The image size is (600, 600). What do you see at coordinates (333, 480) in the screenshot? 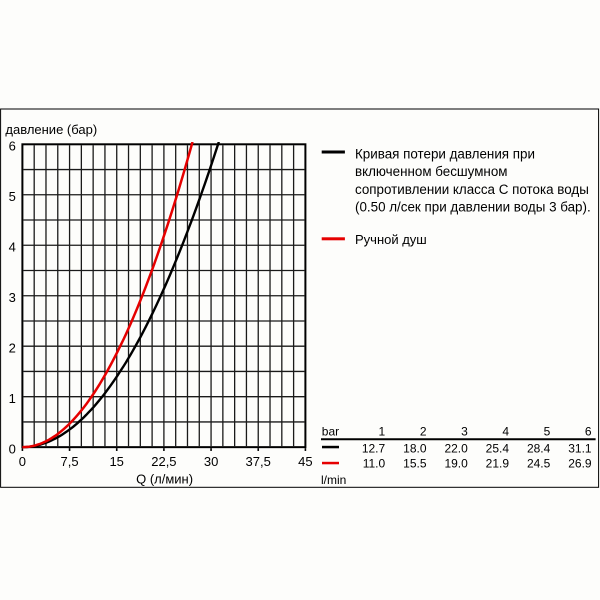
I see `svg-text: l/min` at bounding box center [333, 480].